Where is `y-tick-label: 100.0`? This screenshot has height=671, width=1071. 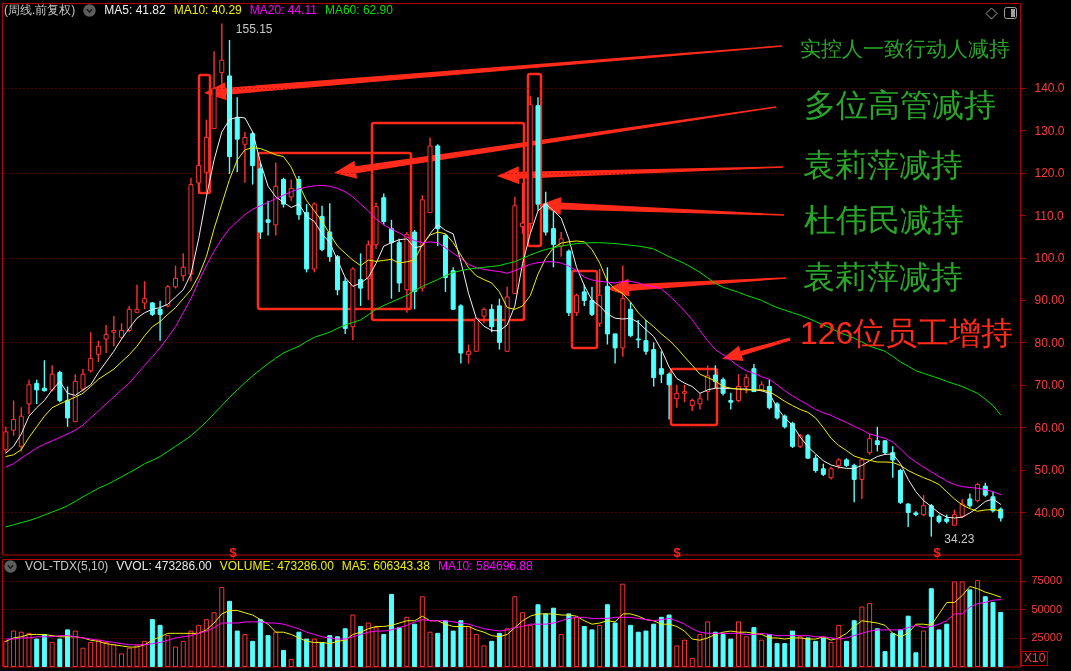
y-tick-label: 100.0 is located at coordinates (1049, 258).